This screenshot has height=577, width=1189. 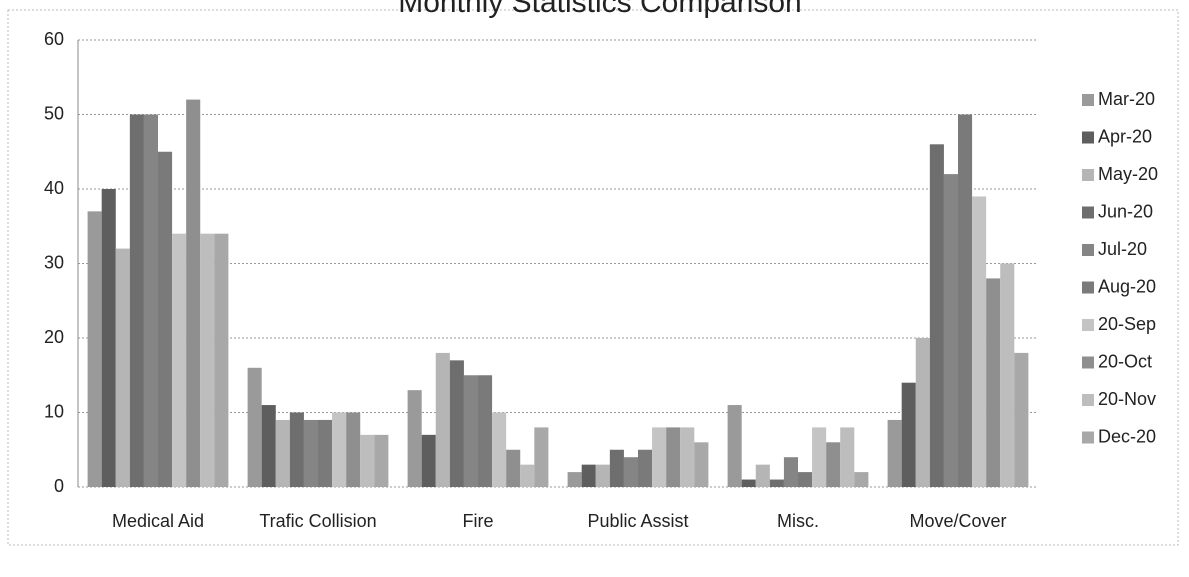 I want to click on legend-label: Apr-20, so click(x=1125, y=136).